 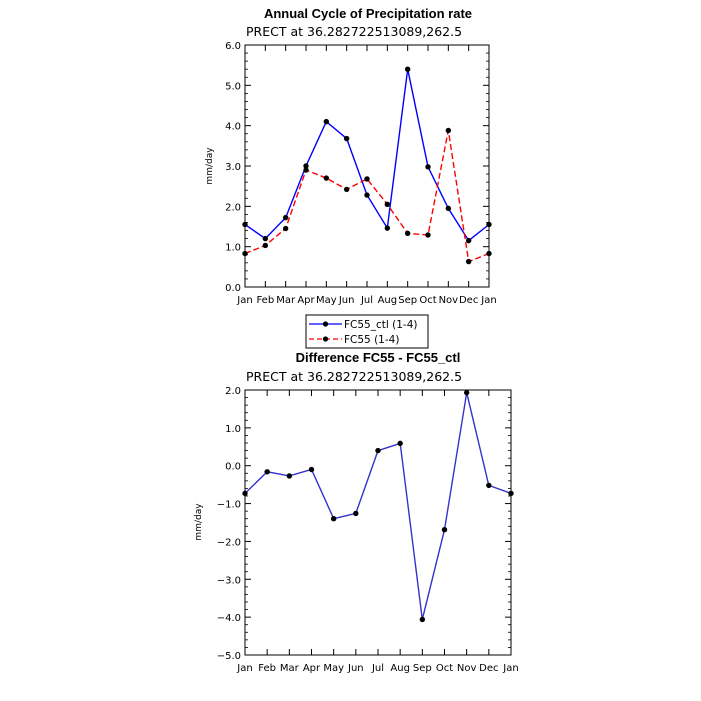 I want to click on precip-chart-title: Annual Cycle of Precipitation rate, so click(x=368, y=13).